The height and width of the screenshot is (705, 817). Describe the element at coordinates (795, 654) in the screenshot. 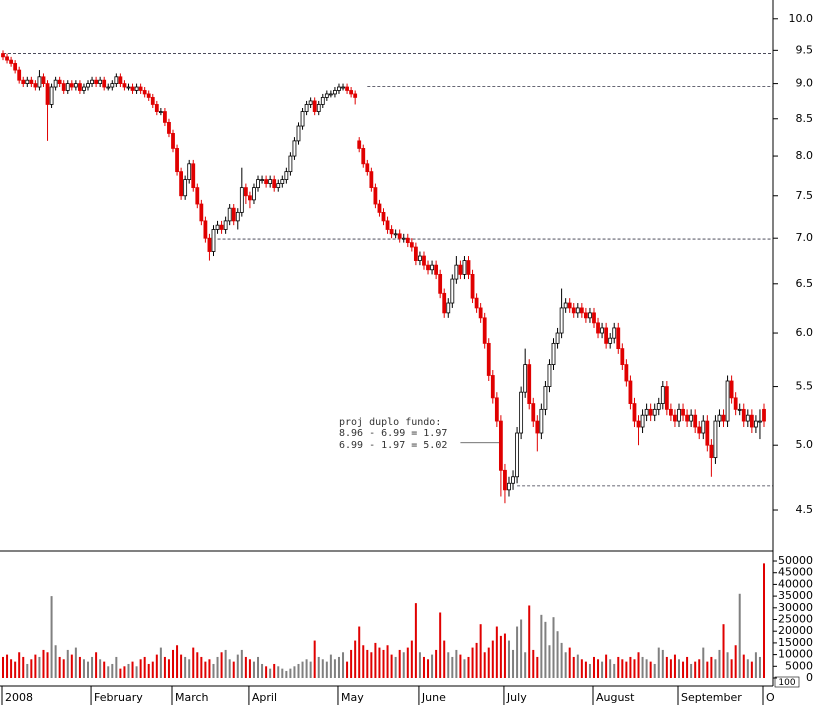

I see `volume-tick-label: 10000` at that location.